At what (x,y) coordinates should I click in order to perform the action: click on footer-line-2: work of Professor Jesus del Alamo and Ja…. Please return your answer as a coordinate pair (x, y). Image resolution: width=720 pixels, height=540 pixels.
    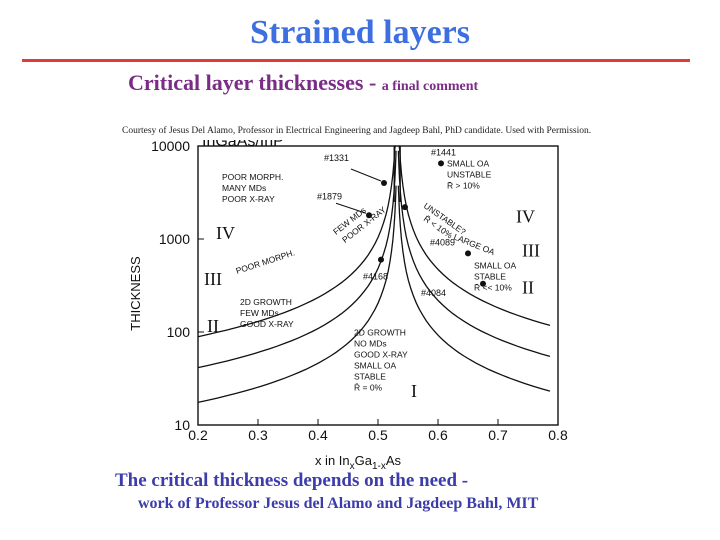
    Looking at the image, I should click on (338, 503).